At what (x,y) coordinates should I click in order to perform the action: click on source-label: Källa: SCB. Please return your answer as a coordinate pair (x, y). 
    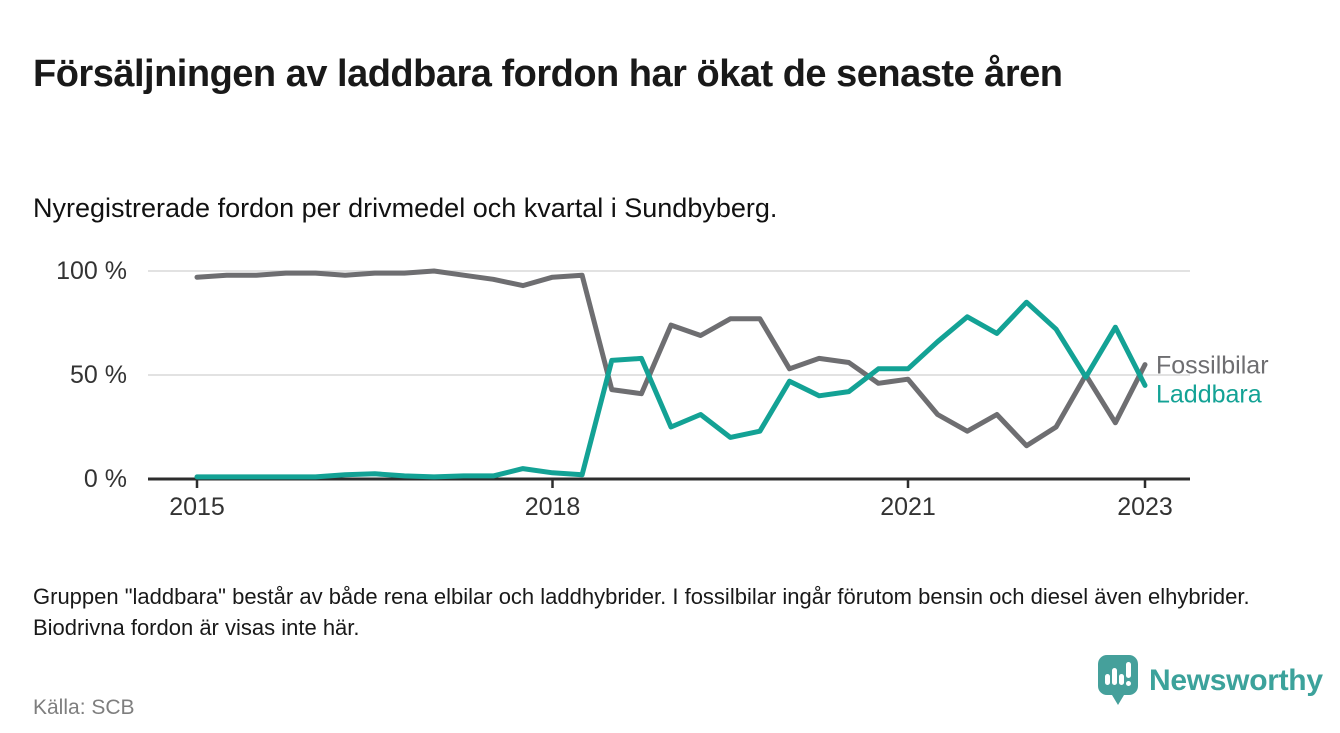
    Looking at the image, I should click on (84, 707).